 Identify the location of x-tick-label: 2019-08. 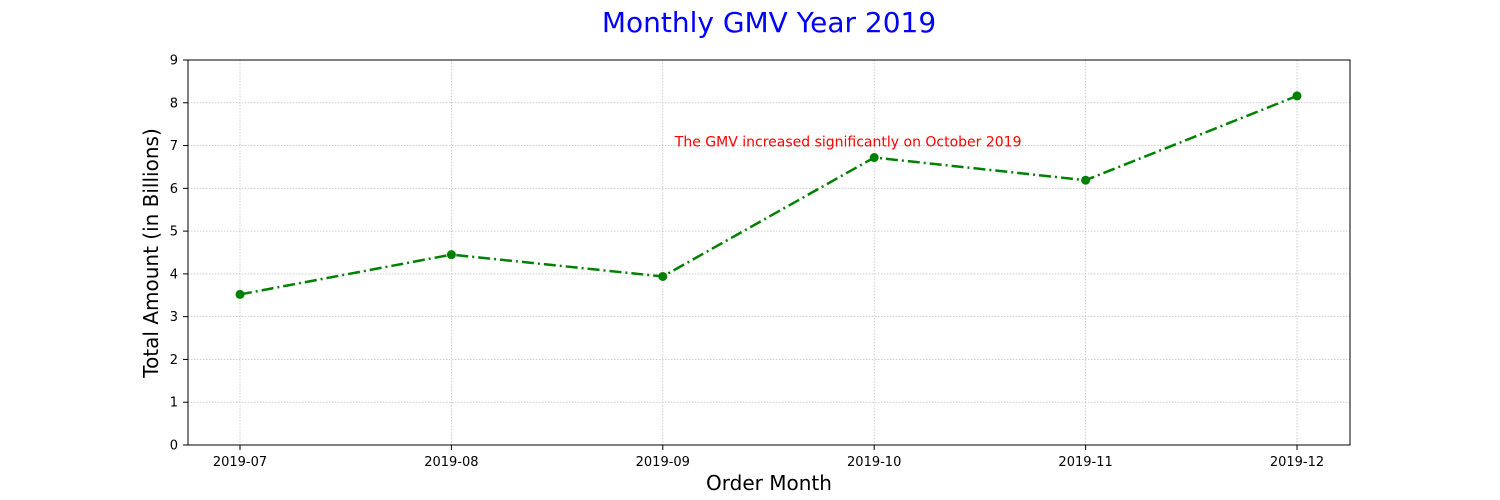
(451, 462).